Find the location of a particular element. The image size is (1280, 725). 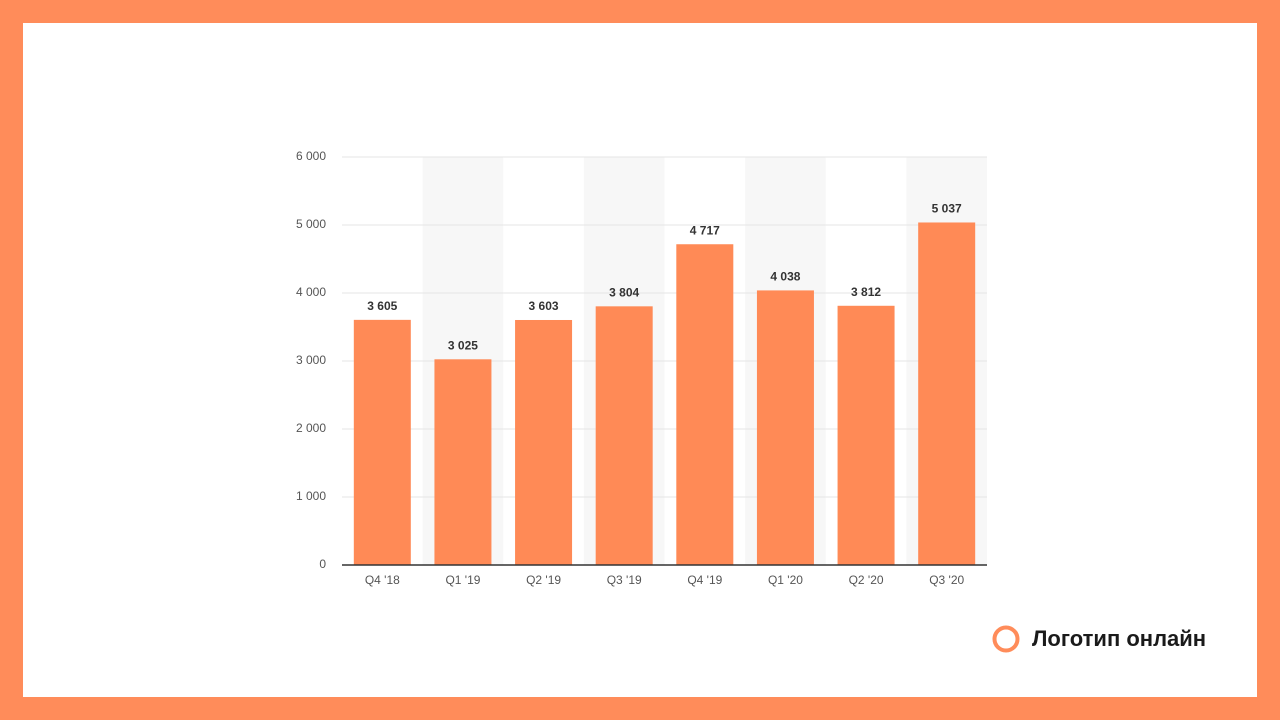

x-tick-label: Q3 '19 is located at coordinates (624, 580).